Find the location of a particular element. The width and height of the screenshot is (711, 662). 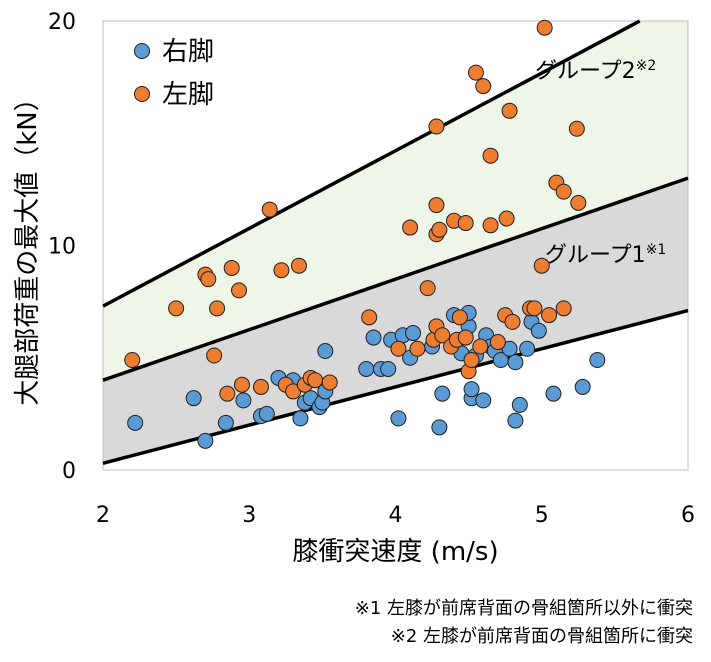

band-label-footnote-mark: ※1 is located at coordinates (656, 250).